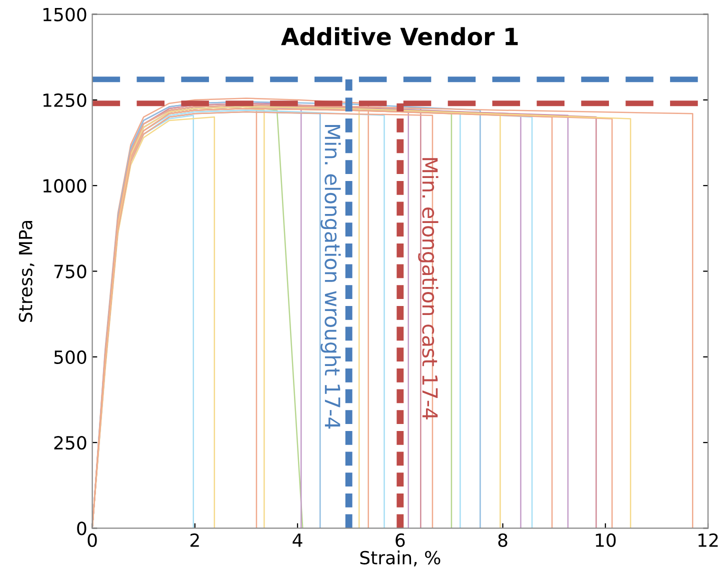  What do you see at coordinates (330, 276) in the screenshot?
I see `ref-line-label: Min. elongation wrought 17-4` at bounding box center [330, 276].